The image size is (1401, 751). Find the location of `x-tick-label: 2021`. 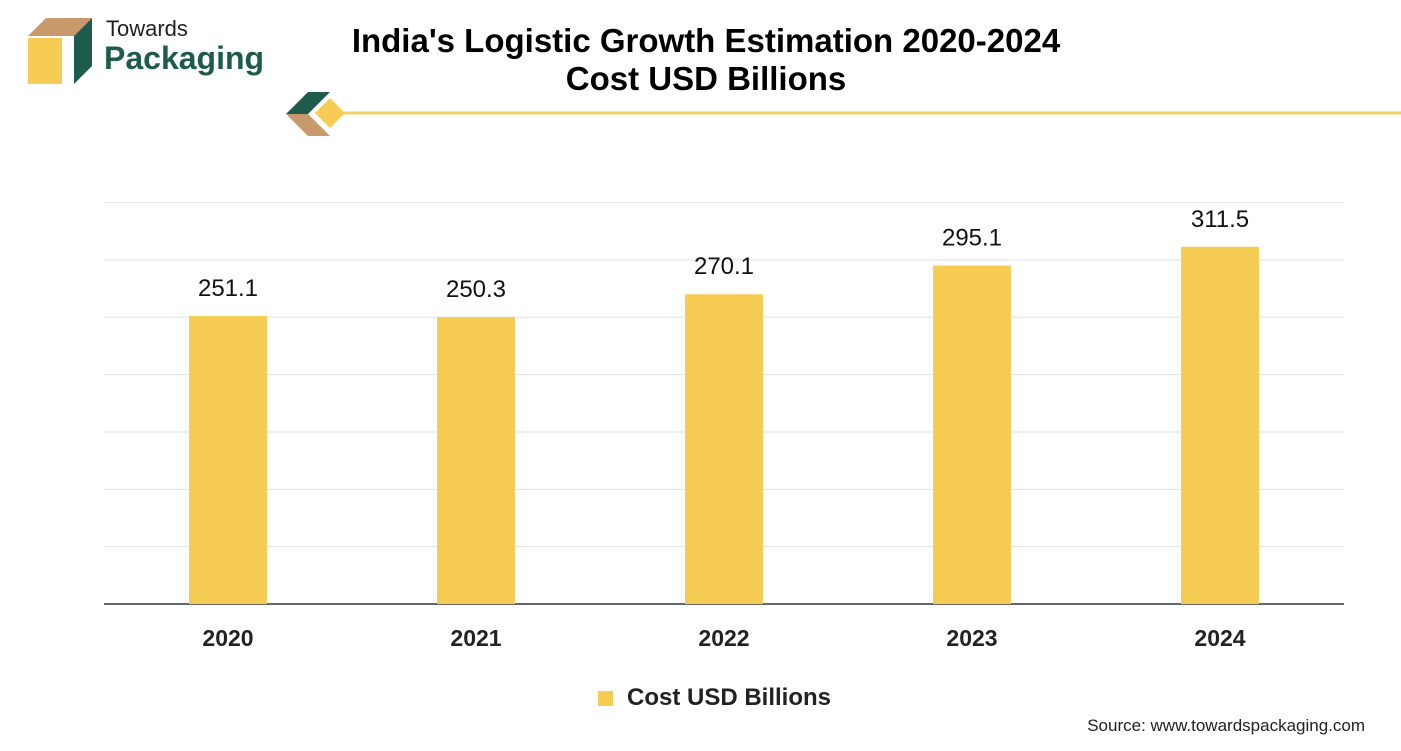

x-tick-label: 2021 is located at coordinates (475, 638).